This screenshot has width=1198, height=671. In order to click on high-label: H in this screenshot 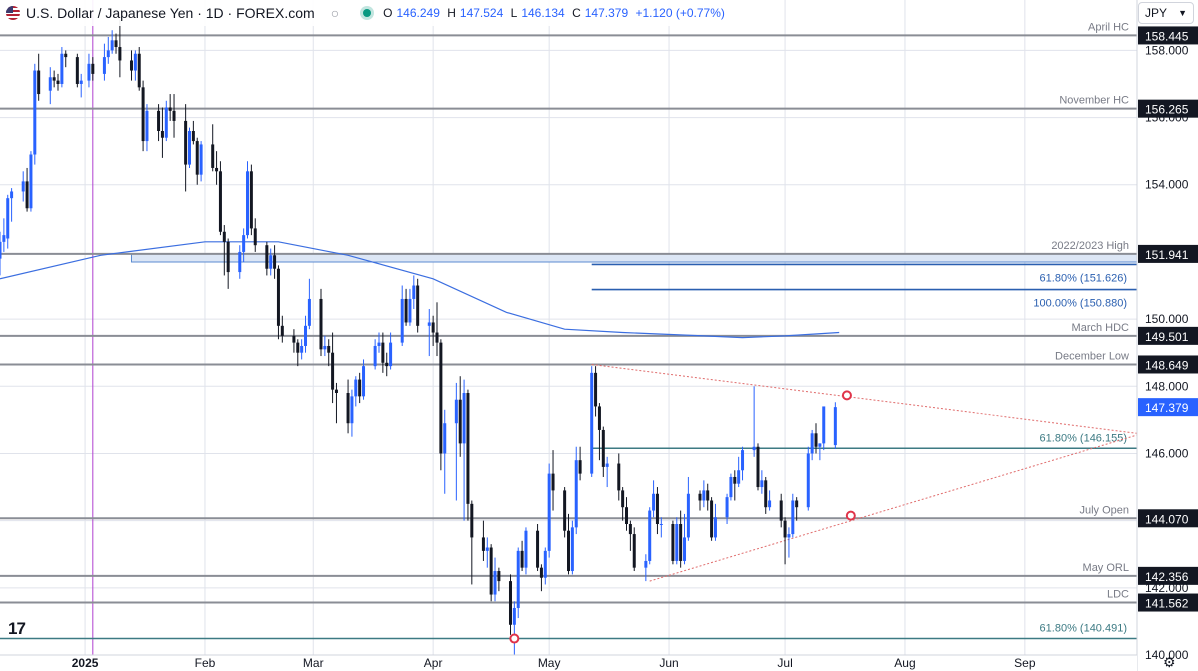, I will do `click(451, 13)`.